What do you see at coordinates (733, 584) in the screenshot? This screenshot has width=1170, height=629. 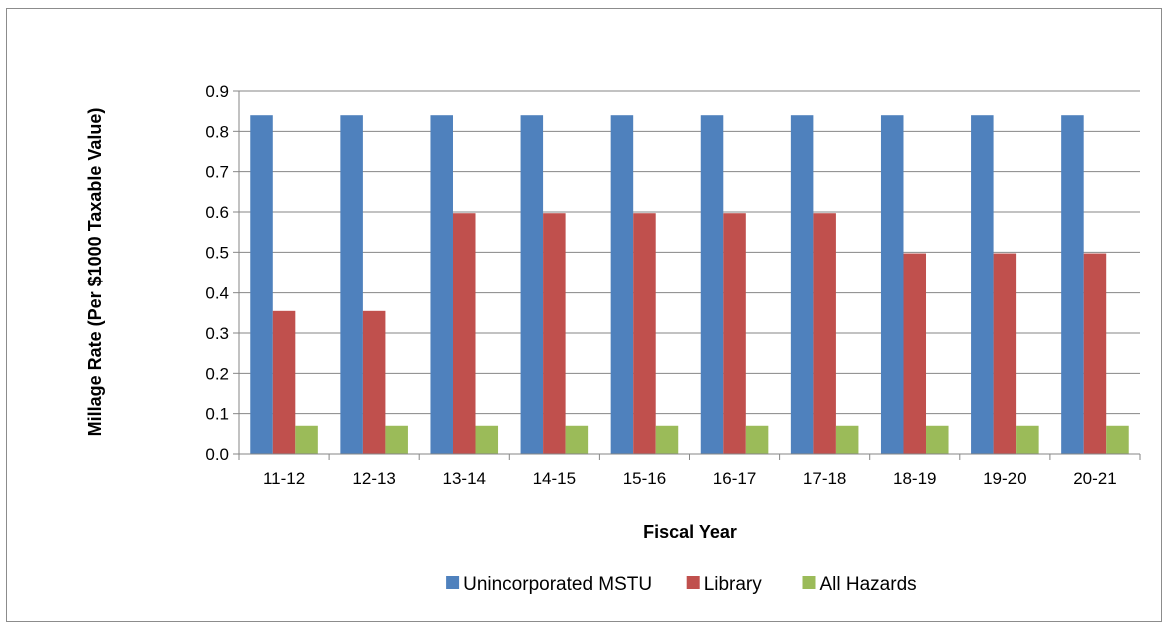 I see `legend-label-library: Library` at bounding box center [733, 584].